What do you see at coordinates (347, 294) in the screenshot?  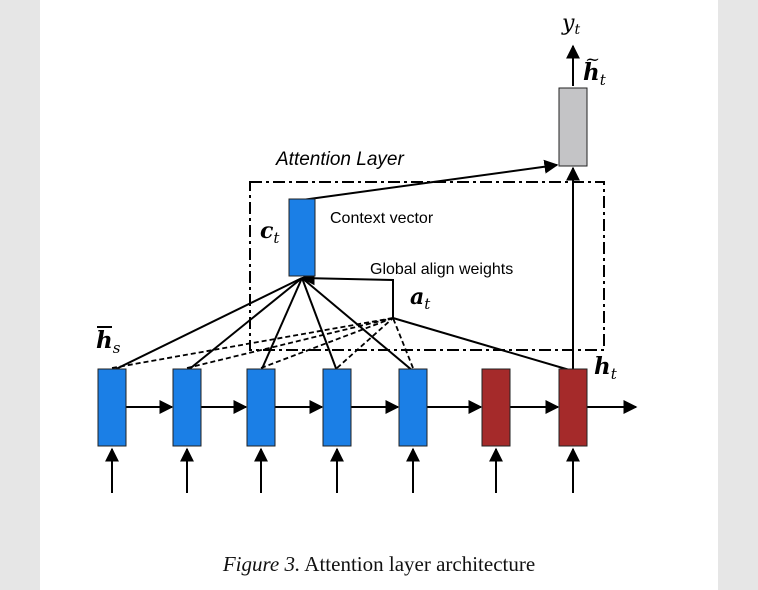 I see `align-to-context-line` at bounding box center [347, 294].